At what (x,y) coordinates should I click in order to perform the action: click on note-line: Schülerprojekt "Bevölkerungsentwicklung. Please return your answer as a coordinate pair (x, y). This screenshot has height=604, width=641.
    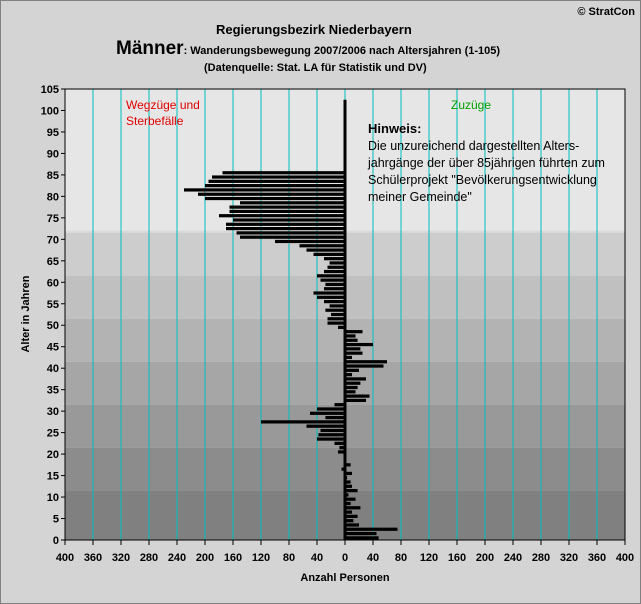
    Looking at the image, I should click on (482, 180).